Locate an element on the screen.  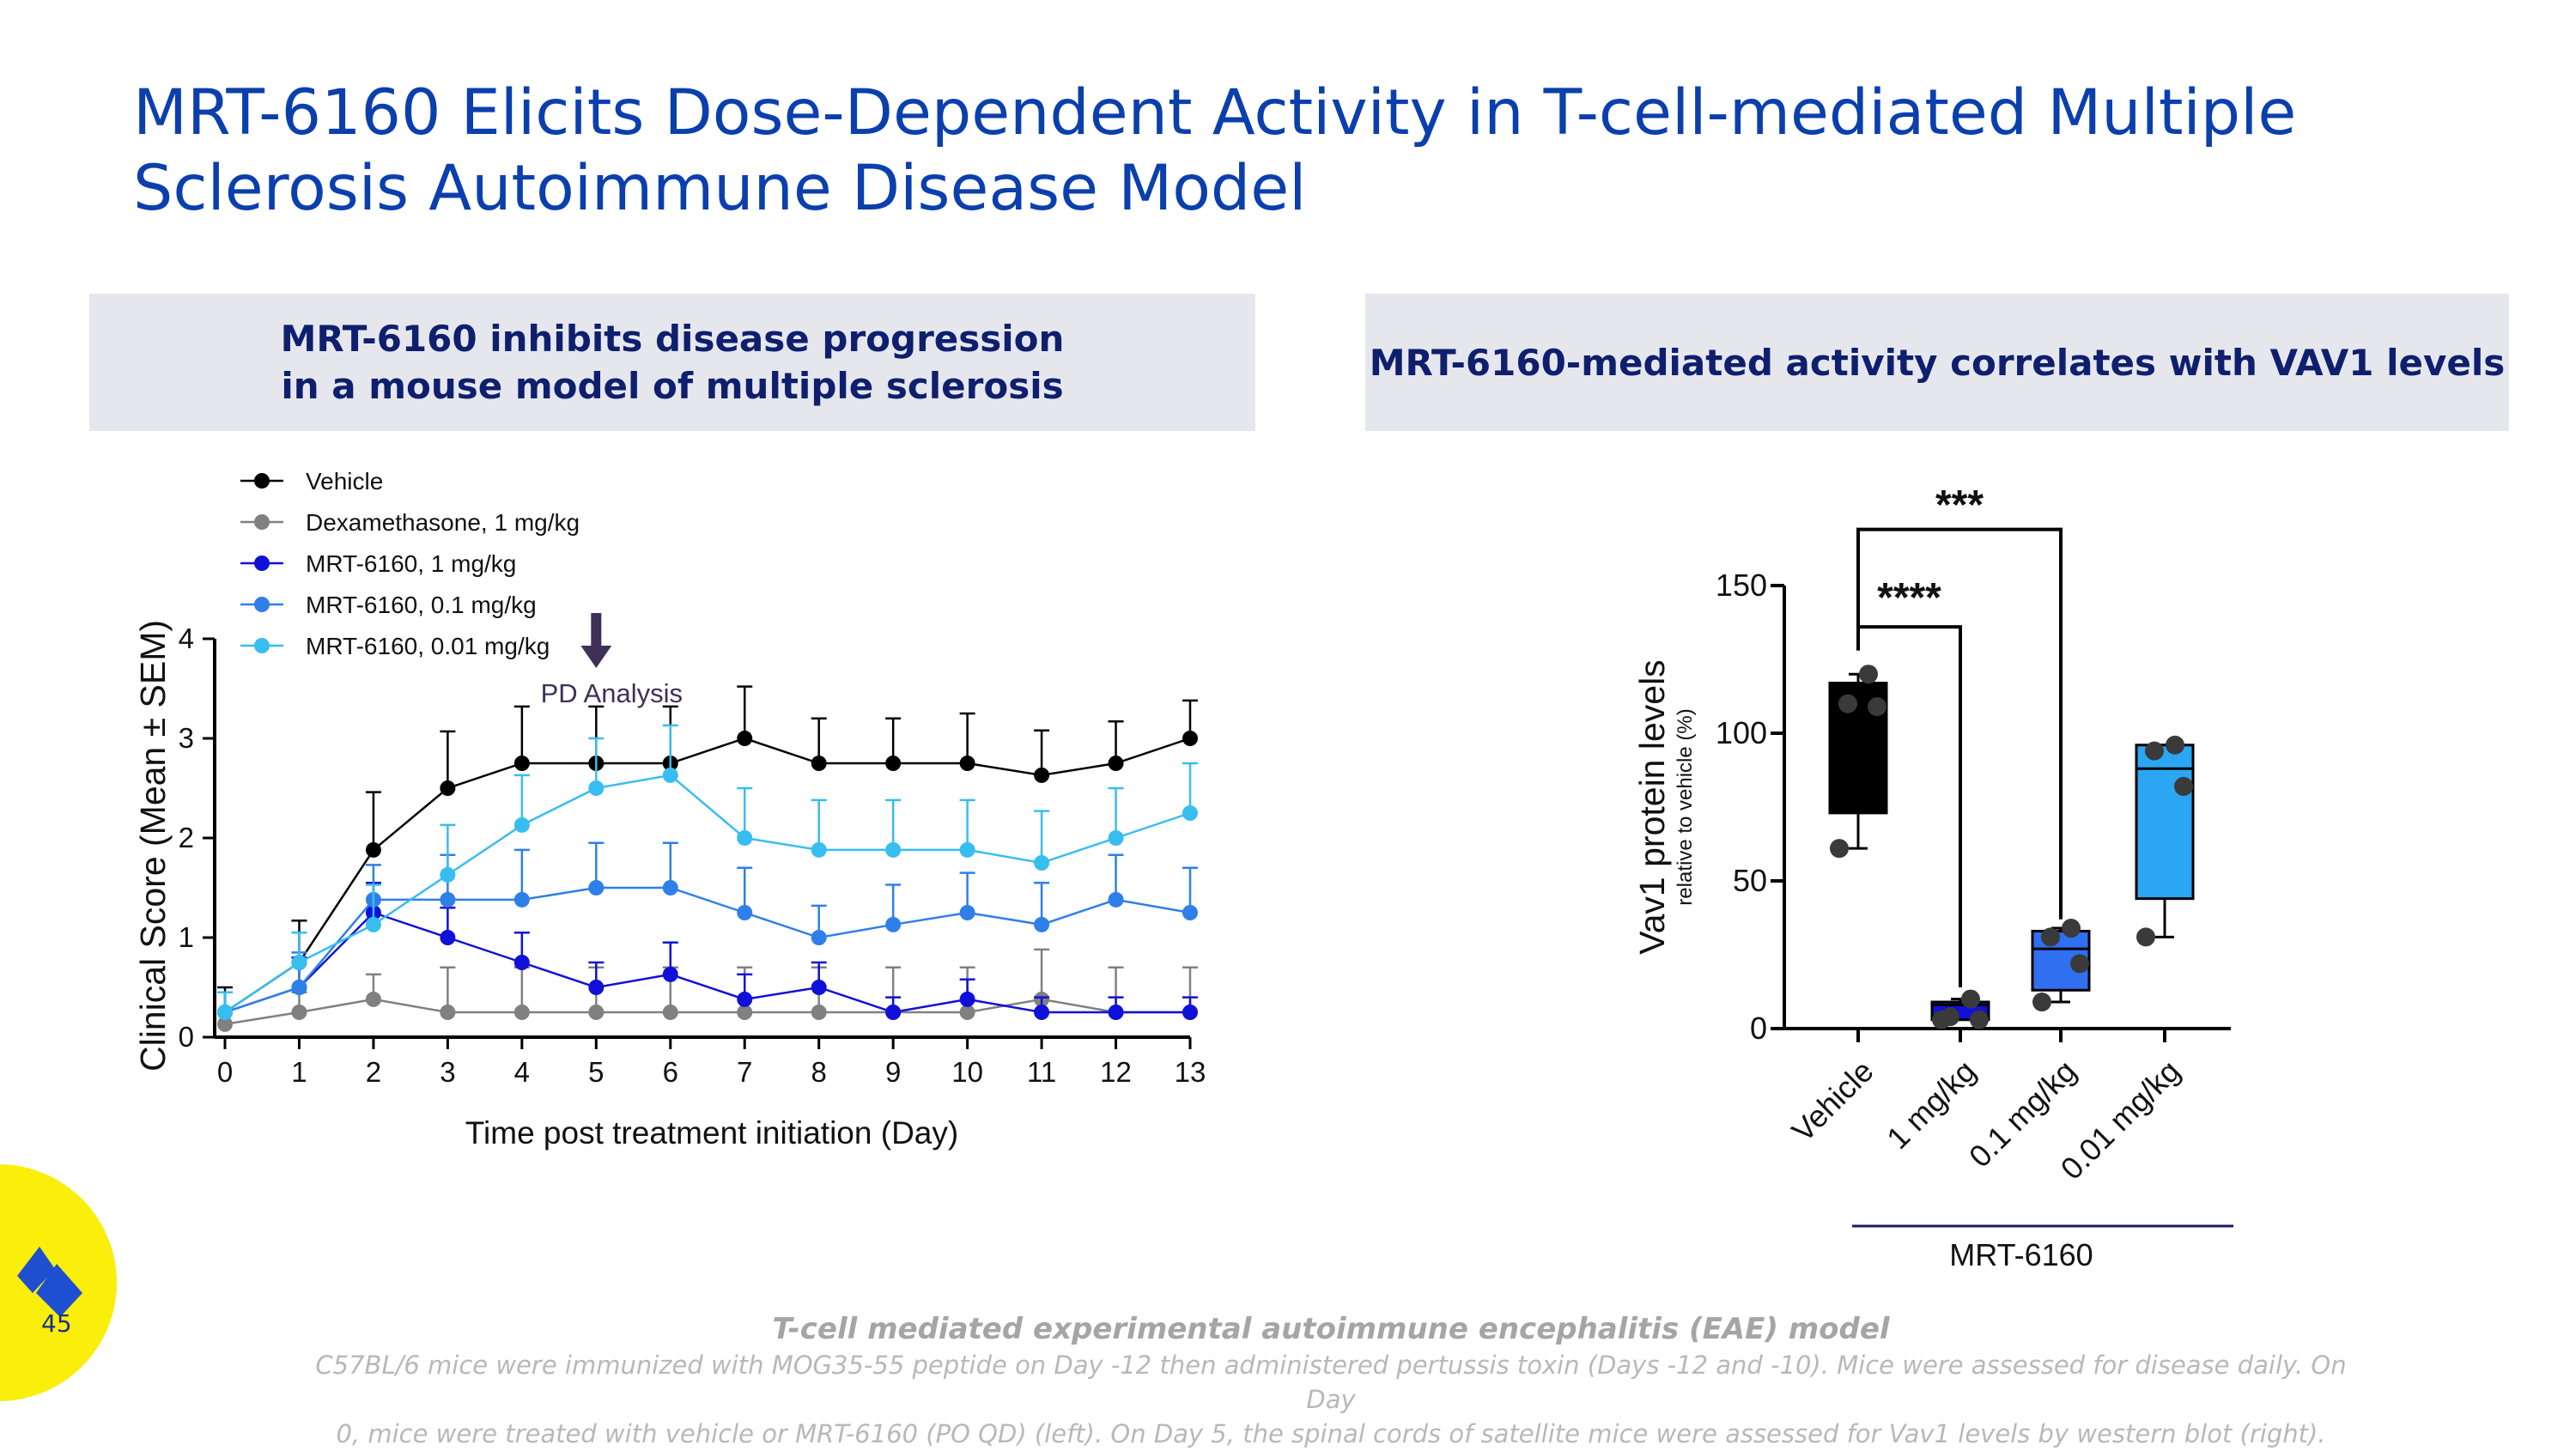
x-tick-label: 1 is located at coordinates (299, 1072).